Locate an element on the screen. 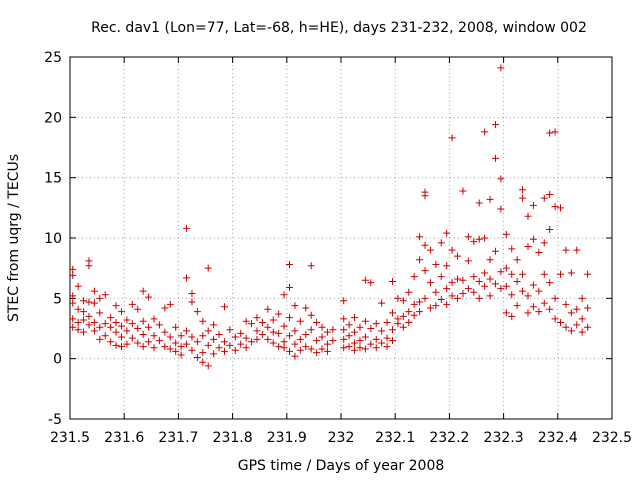 This screenshot has width=640, height=480. x-tick-label: 232.3 is located at coordinates (504, 438).